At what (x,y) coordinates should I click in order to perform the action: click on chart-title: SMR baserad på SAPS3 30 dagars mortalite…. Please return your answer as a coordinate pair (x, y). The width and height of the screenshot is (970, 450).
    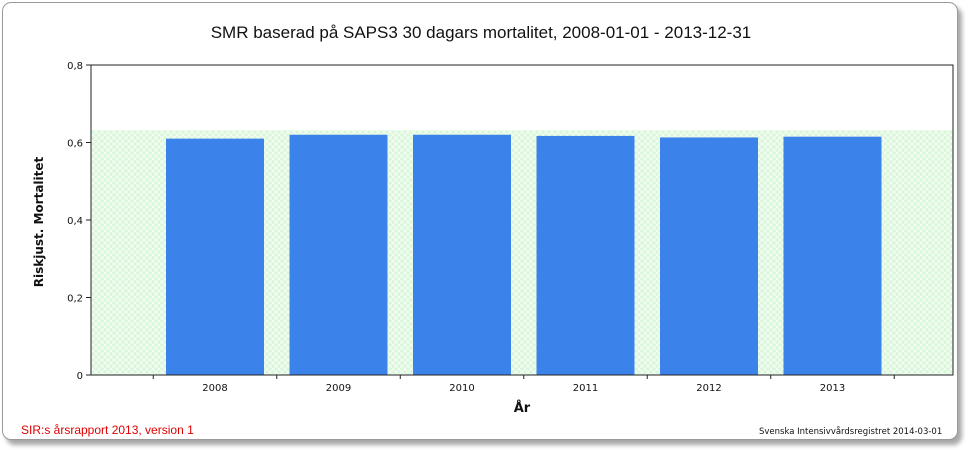
    Looking at the image, I should click on (481, 32).